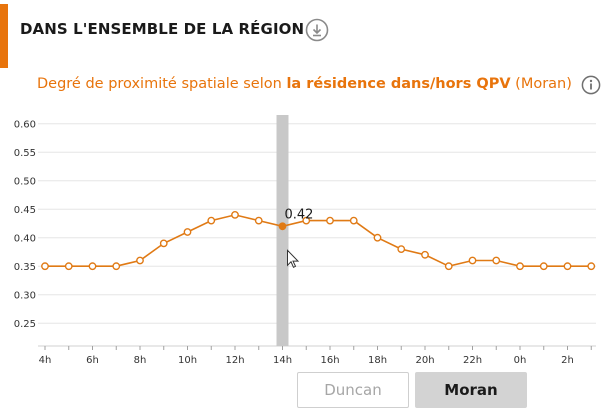  What do you see at coordinates (471, 390) in the screenshot?
I see `moran-button: Moran` at bounding box center [471, 390].